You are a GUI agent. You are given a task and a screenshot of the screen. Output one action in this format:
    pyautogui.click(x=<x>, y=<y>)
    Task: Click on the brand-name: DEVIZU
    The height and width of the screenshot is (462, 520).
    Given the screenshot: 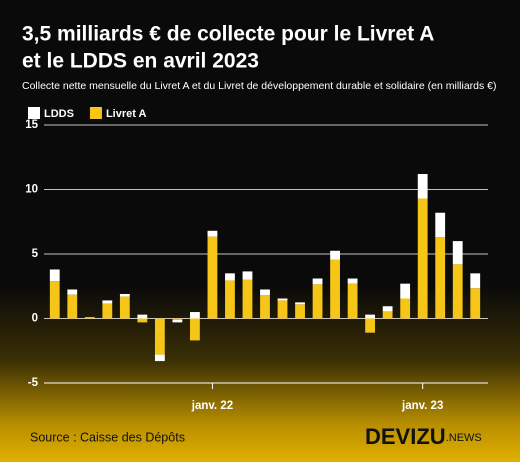 What is the action you would take?
    pyautogui.click(x=405, y=436)
    